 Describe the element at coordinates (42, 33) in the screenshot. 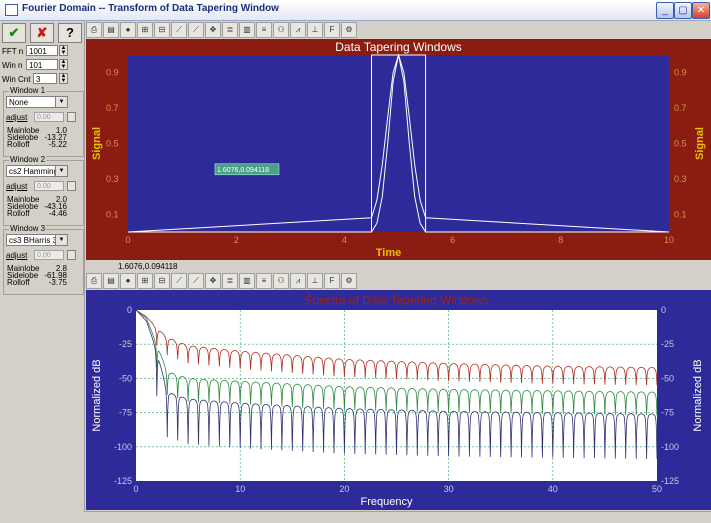

I see `cancel-button: ✘` at that location.